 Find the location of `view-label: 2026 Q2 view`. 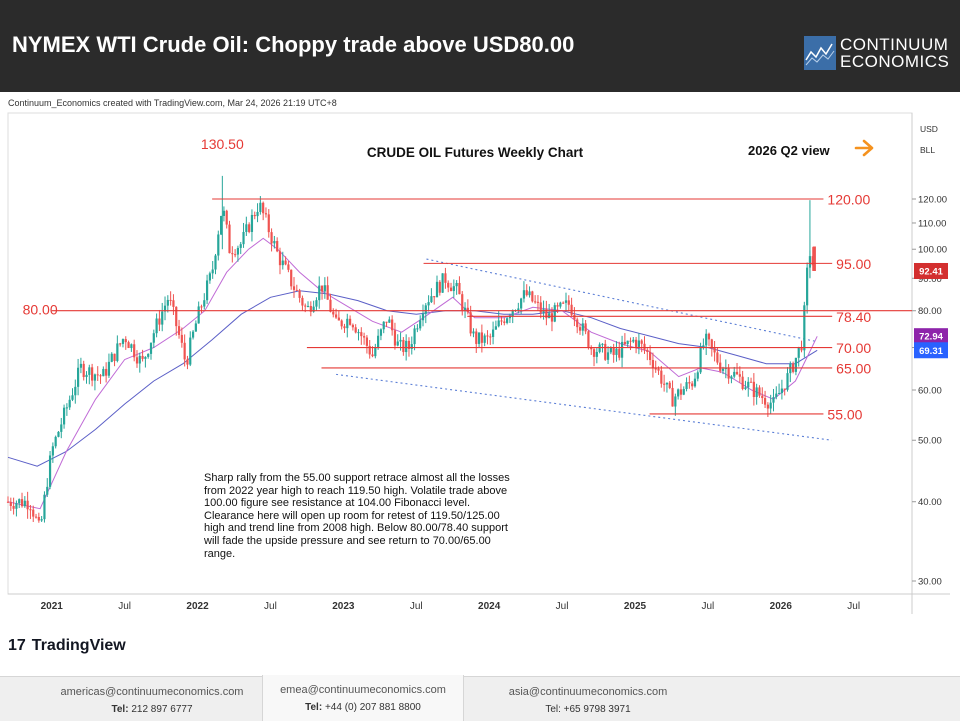

view-label: 2026 Q2 view is located at coordinates (789, 150).